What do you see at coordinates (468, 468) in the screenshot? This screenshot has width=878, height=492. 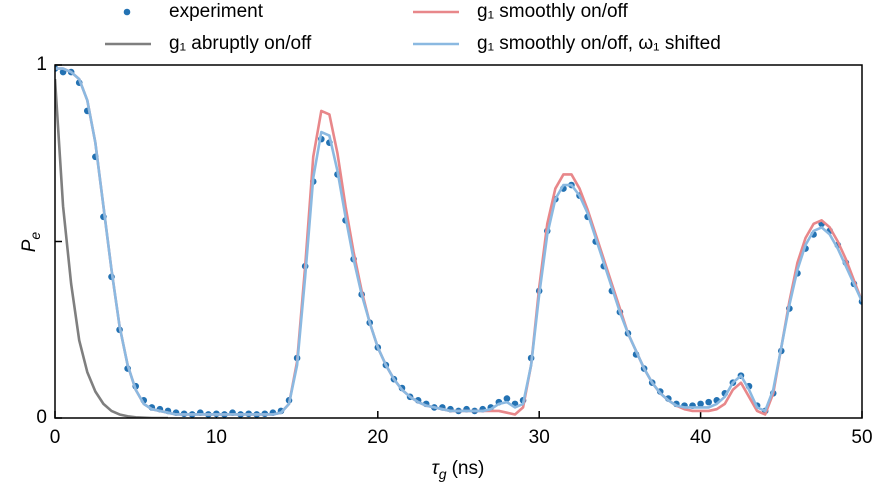 I see `x-label-unit: (ns)` at bounding box center [468, 468].